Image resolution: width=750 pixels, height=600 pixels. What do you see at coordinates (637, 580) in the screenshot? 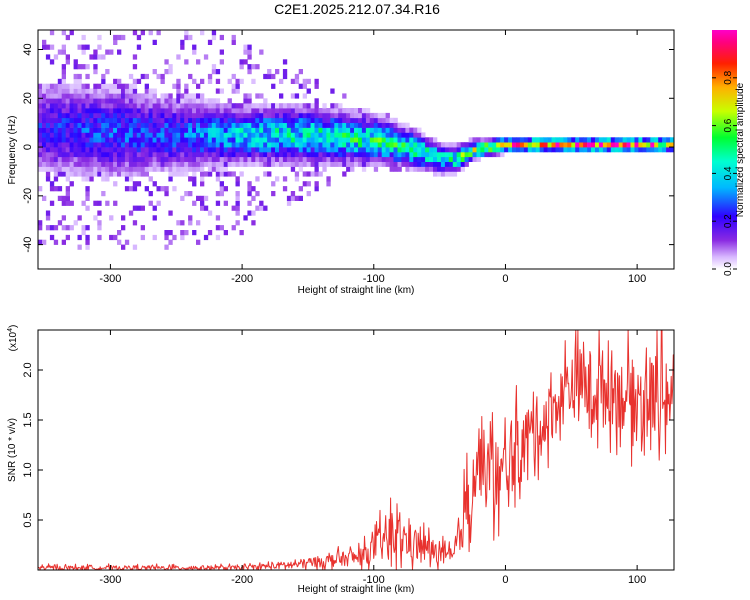
I see `x-tick-label: 100` at bounding box center [637, 580].